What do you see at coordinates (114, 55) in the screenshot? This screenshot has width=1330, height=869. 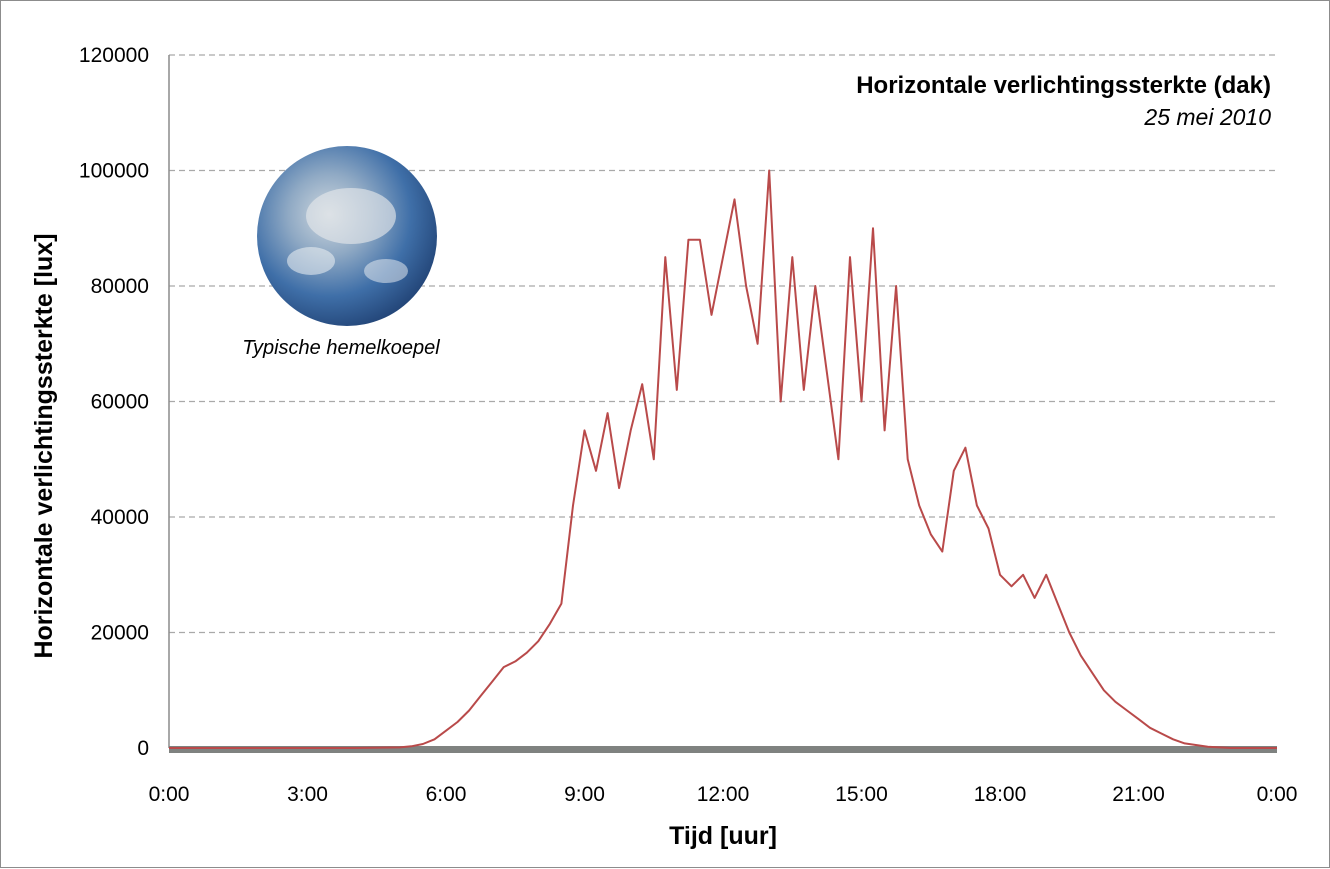 I see `y-tick-label: 120000` at bounding box center [114, 55].